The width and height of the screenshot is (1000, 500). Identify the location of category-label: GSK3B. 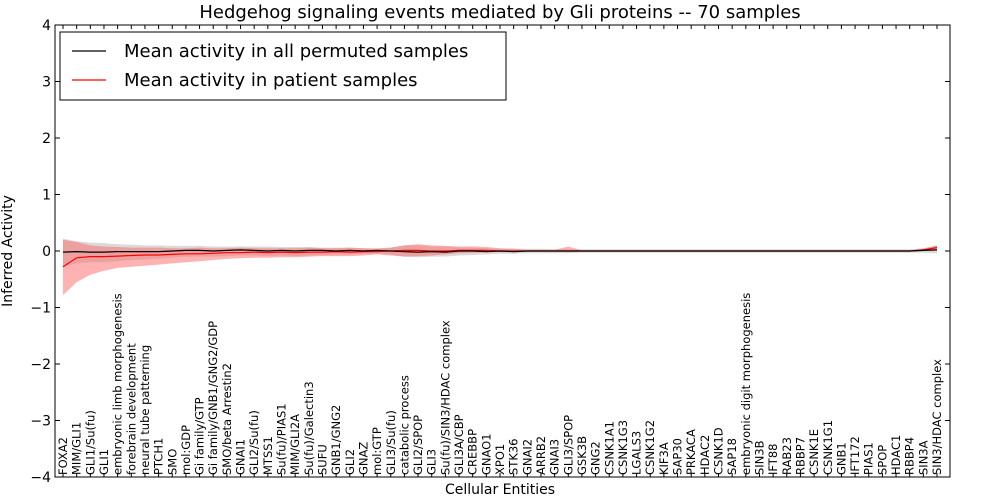
(582, 455).